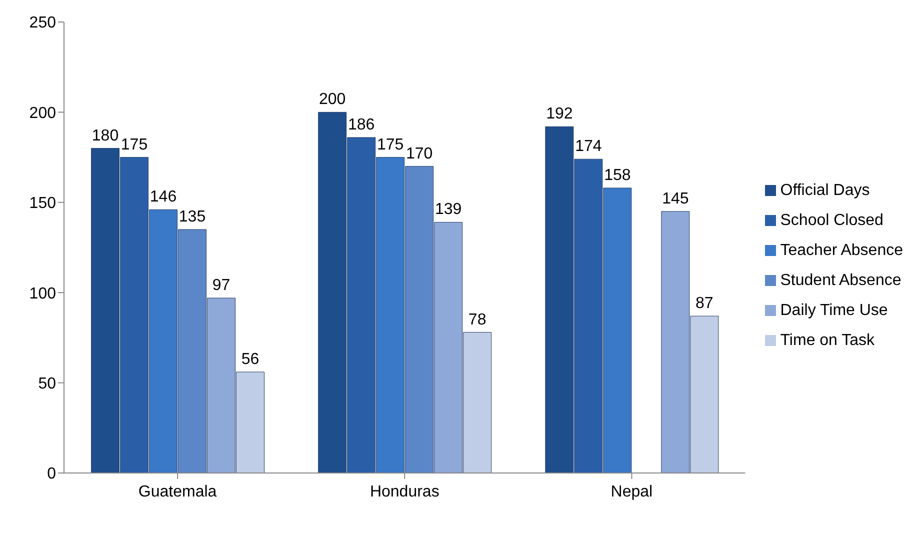 This screenshot has height=533, width=917. What do you see at coordinates (588, 147) in the screenshot?
I see `data-label: 174` at bounding box center [588, 147].